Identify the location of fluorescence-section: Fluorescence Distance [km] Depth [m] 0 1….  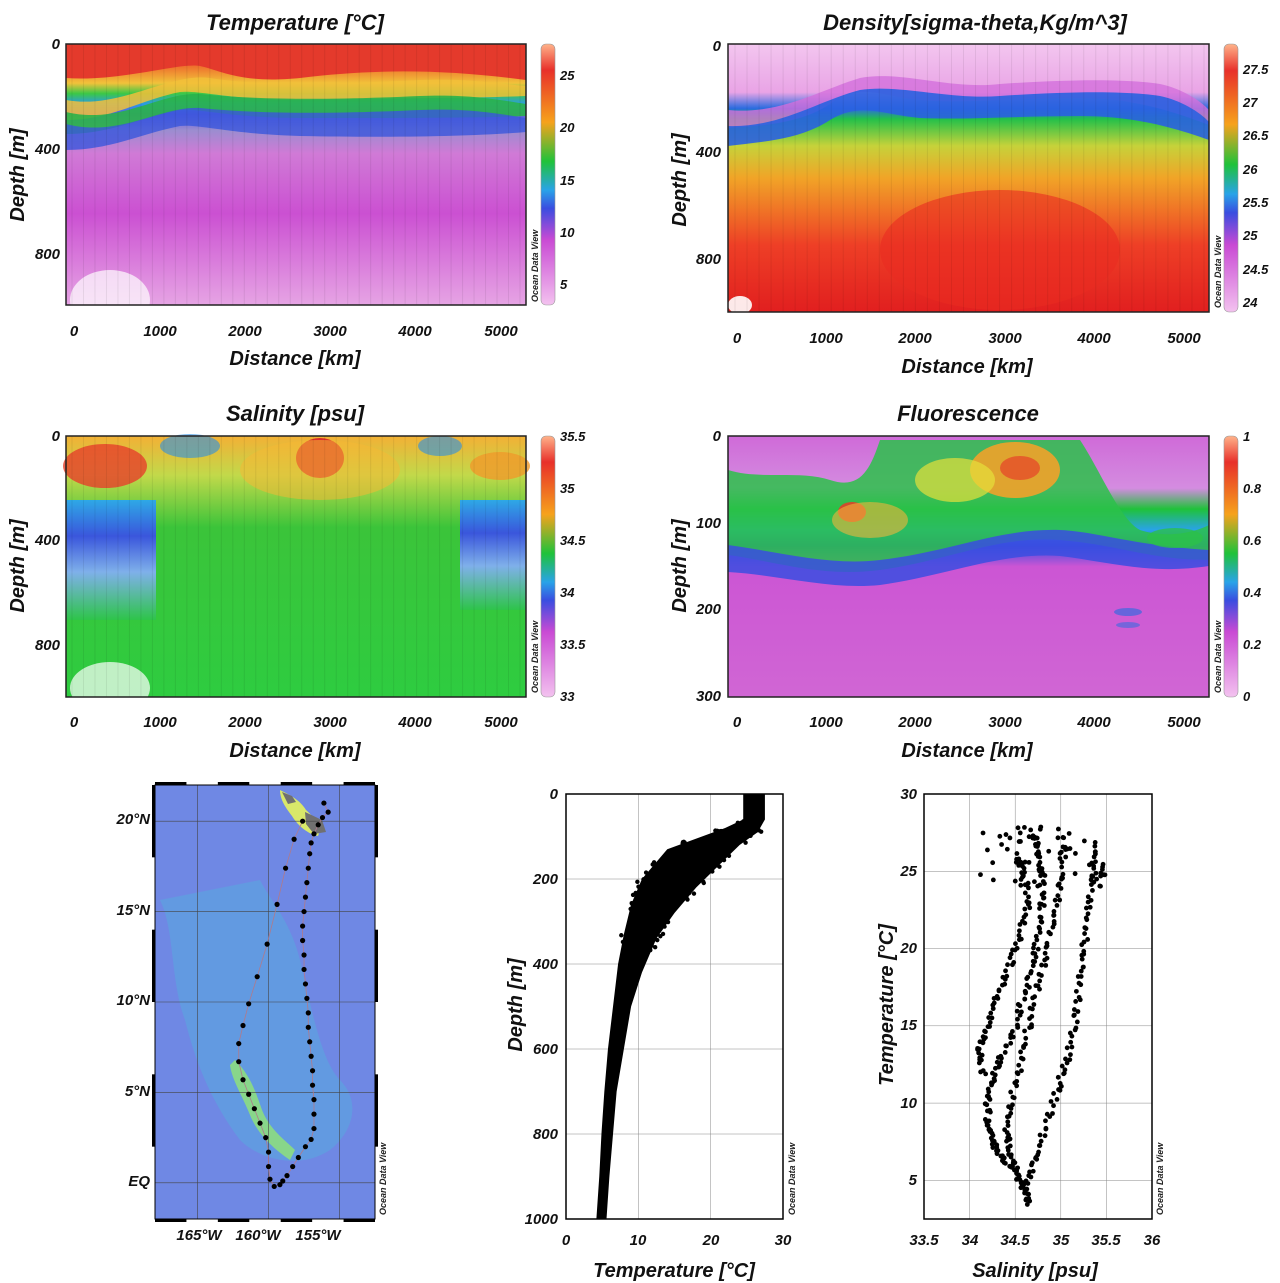
(965, 581).